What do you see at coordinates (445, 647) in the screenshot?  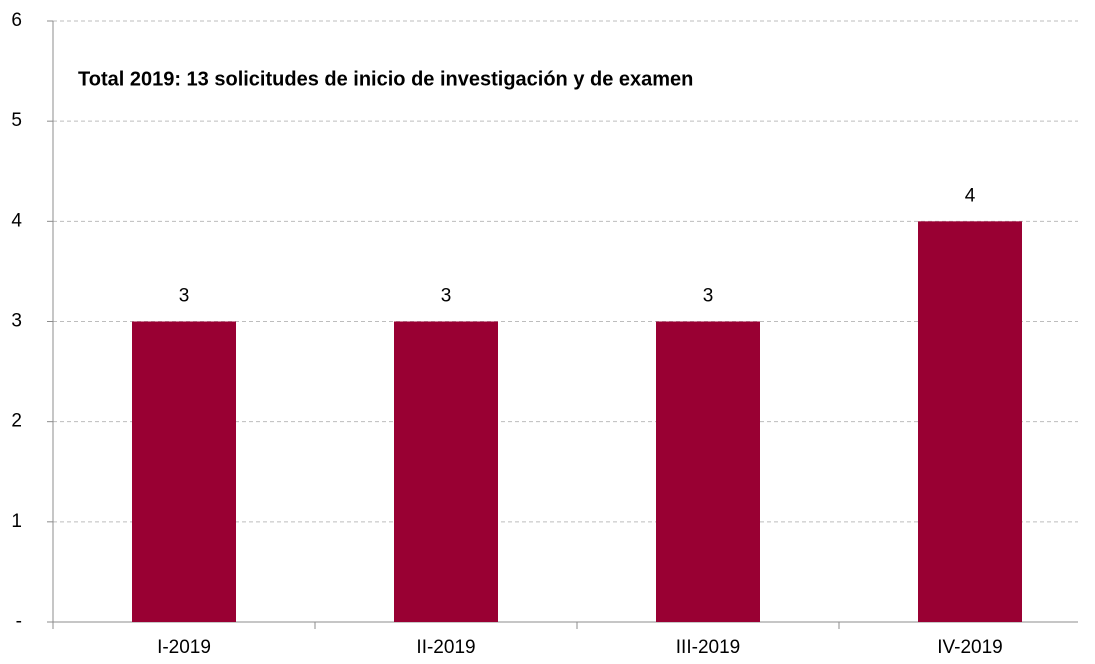 I see `x-tick-label: II-2019` at bounding box center [445, 647].